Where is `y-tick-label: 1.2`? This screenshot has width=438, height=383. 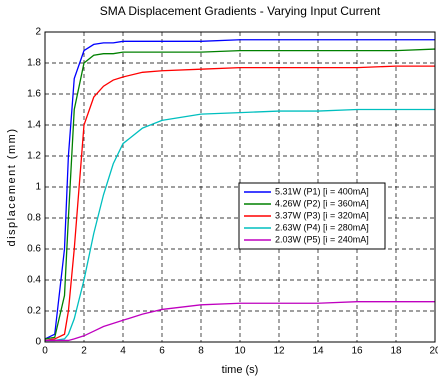 y-tick-label: 1.2 is located at coordinates (34, 156).